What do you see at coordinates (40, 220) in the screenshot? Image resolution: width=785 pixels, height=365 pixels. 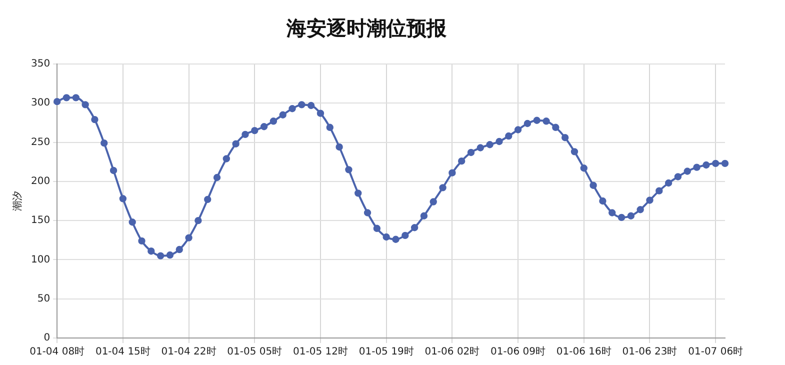 I see `y-tick-label: 150` at bounding box center [40, 220].